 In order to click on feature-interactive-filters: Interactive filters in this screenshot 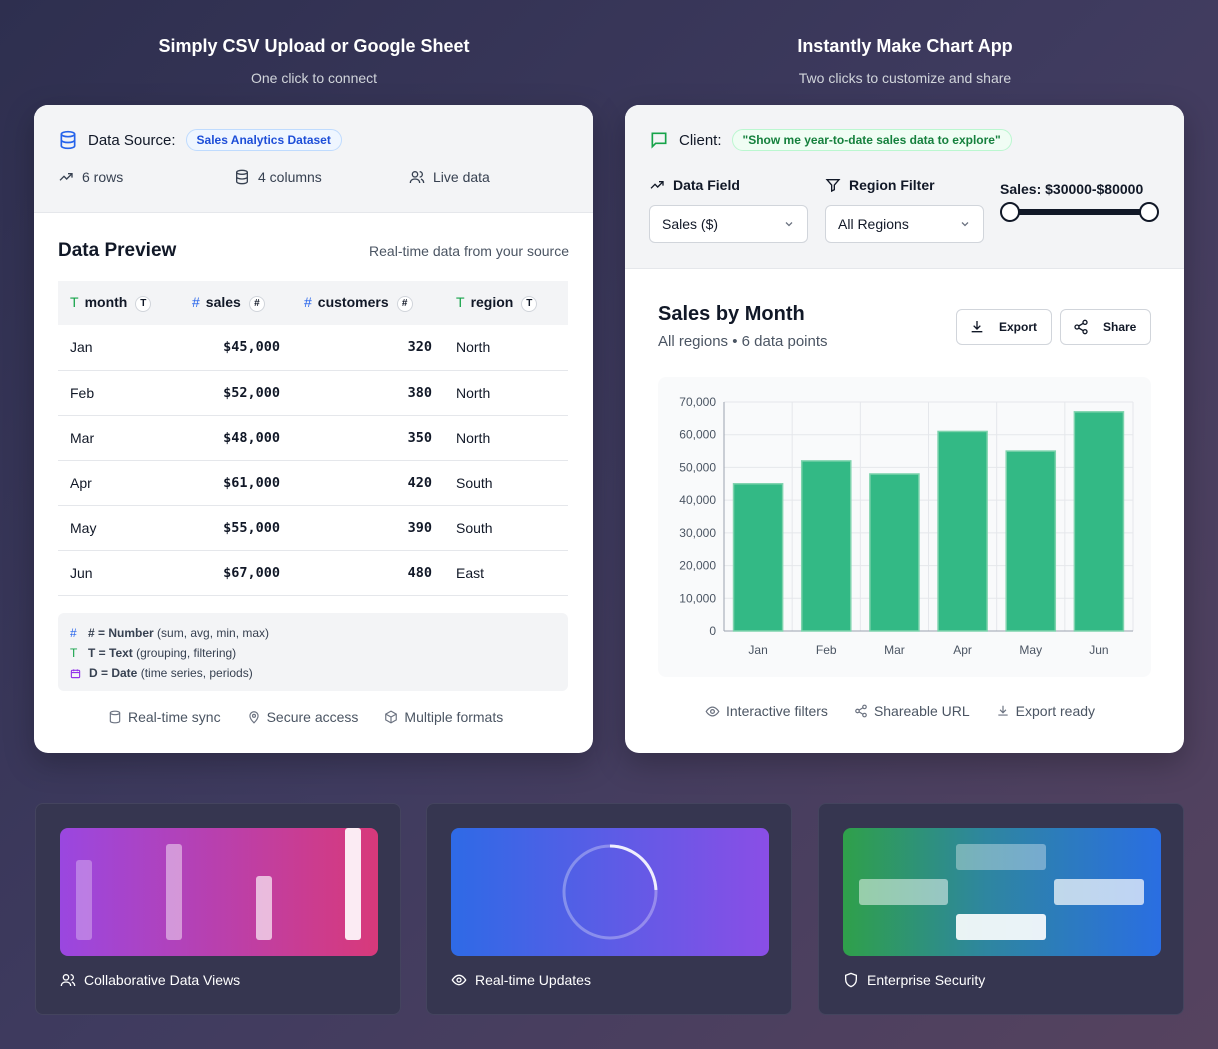, I will do `click(766, 711)`.